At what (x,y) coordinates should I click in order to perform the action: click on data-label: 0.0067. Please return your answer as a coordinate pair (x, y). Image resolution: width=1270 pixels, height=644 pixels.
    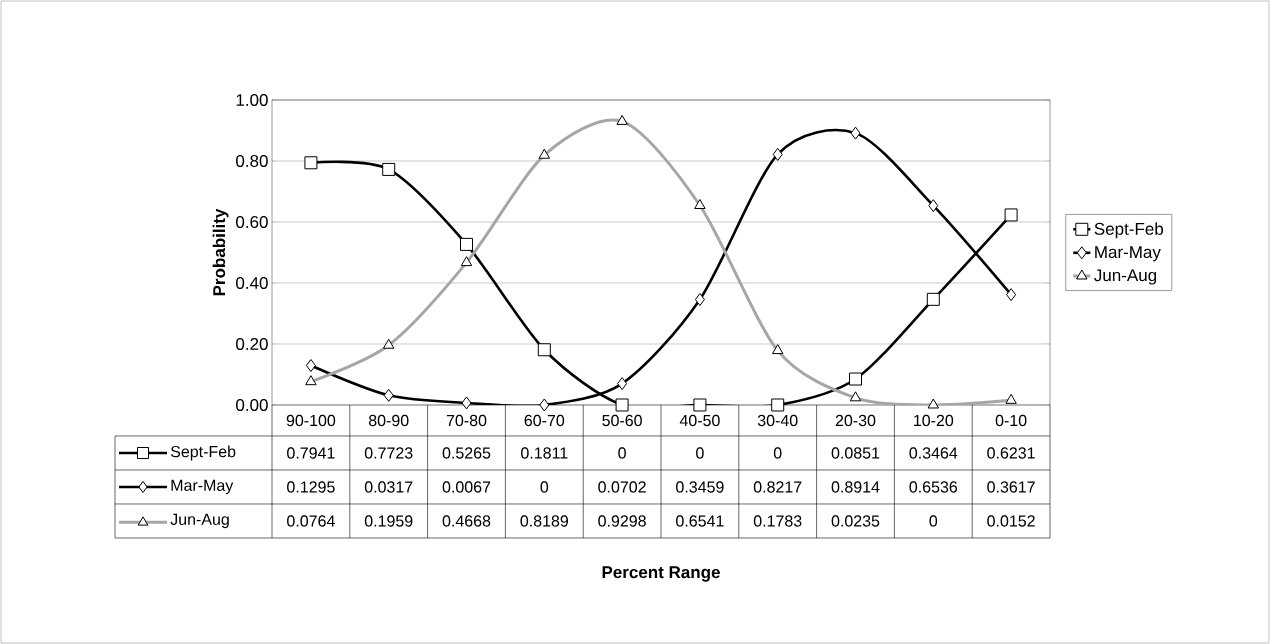
    Looking at the image, I should click on (466, 487).